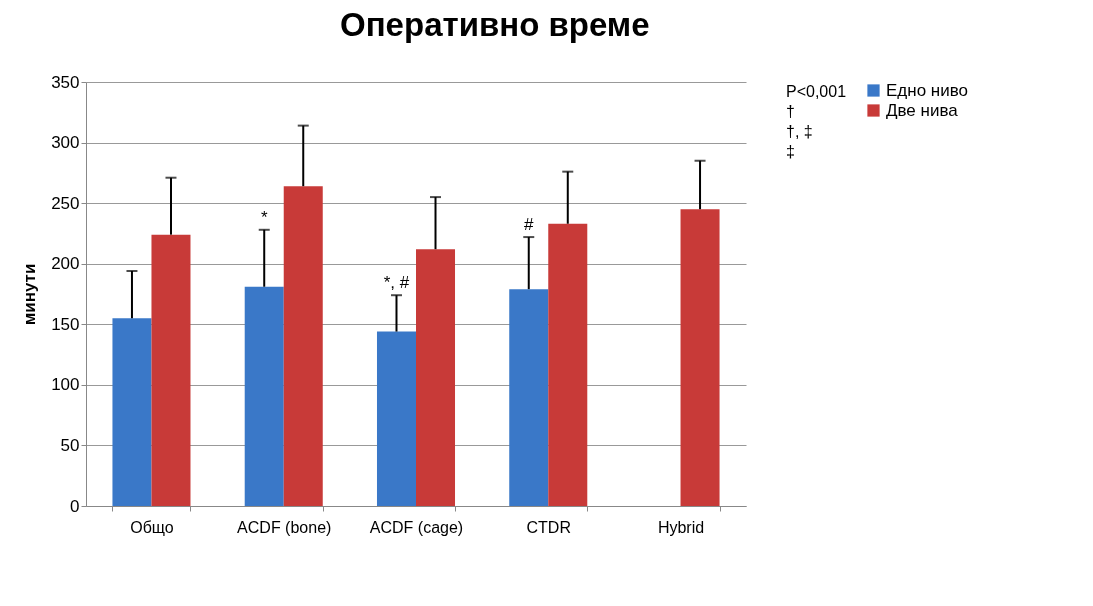  What do you see at coordinates (922, 110) in the screenshot?
I see `legend-label: Две нива` at bounding box center [922, 110].